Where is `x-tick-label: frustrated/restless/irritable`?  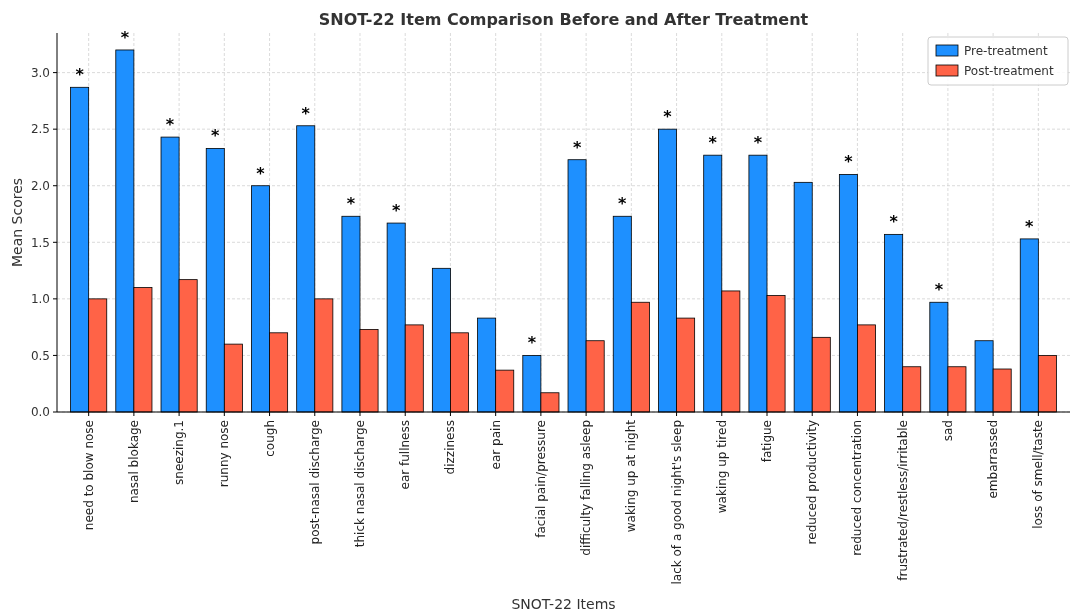
x-tick-label: frustrated/restless/irritable is located at coordinates (902, 500).